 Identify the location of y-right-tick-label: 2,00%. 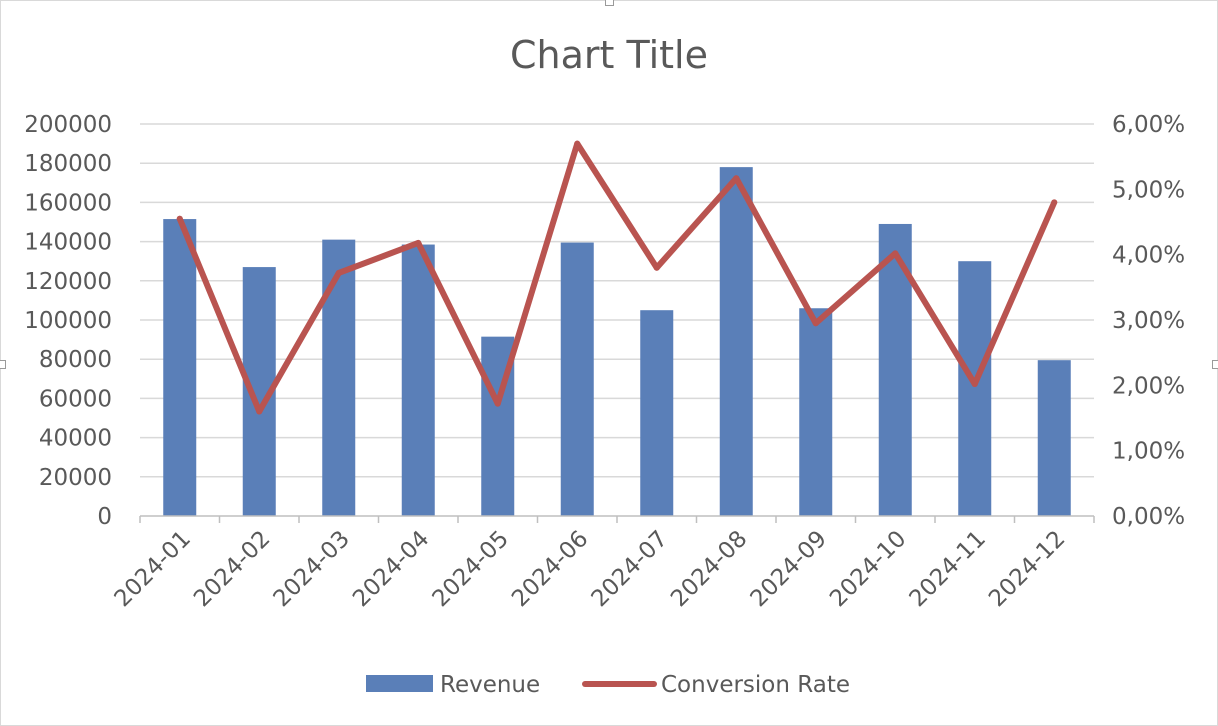
(1148, 386).